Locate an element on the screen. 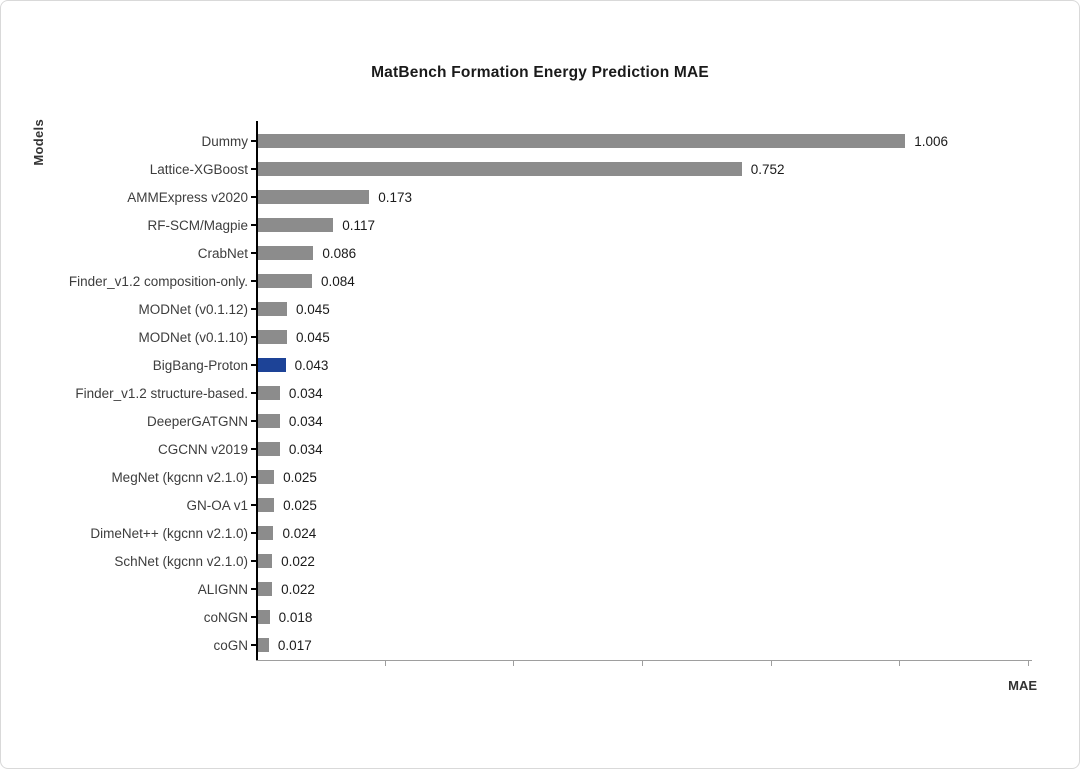 The image size is (1080, 769). bar-row: coNGN 0.018 is located at coordinates (540, 617).